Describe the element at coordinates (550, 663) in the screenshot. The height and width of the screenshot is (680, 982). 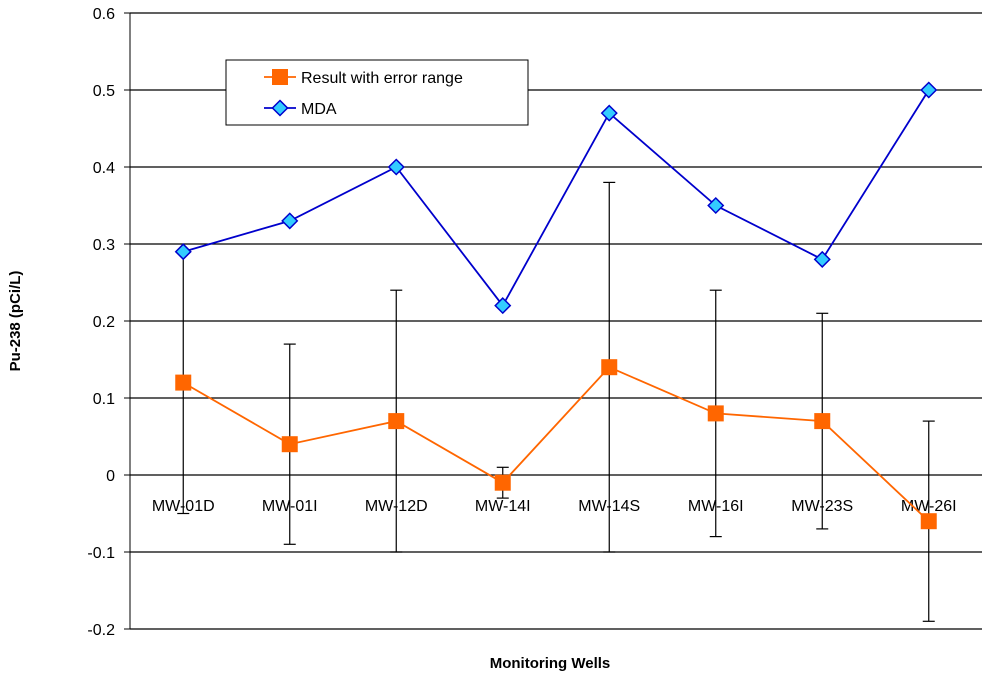
I see `x-axis-title: Monitoring Wells` at that location.